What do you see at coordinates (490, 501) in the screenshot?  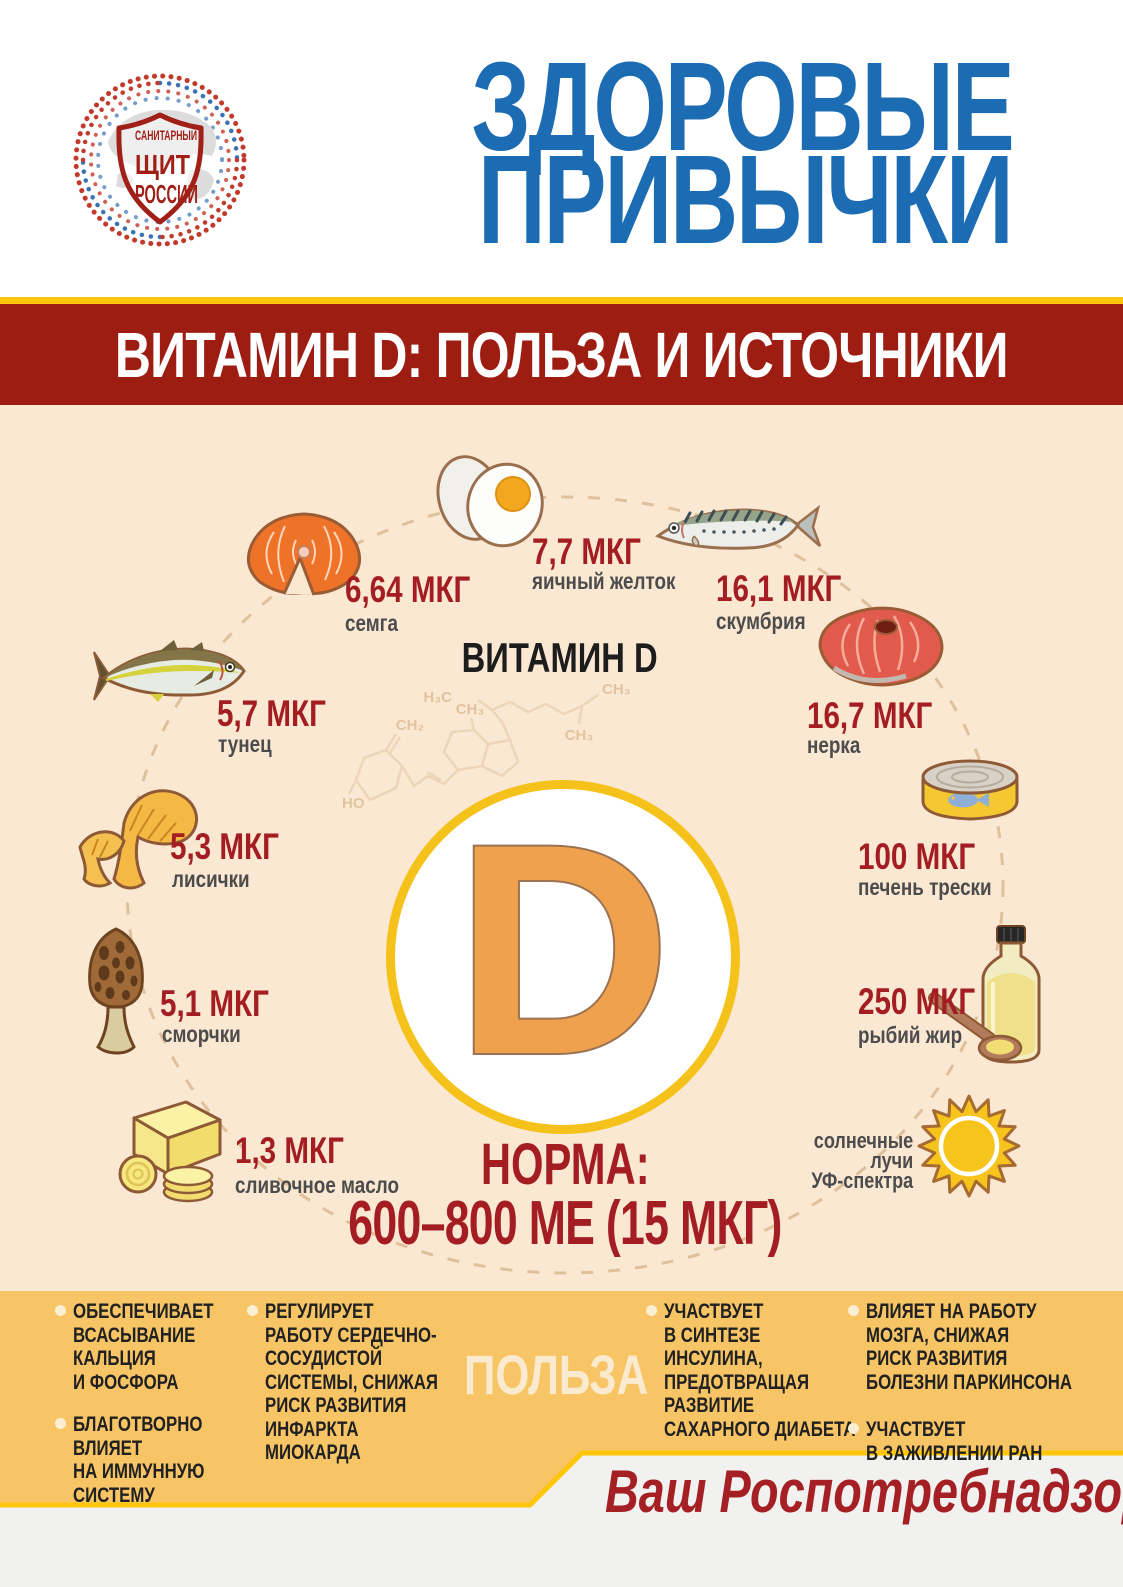 I see `egg-yolk-icon` at bounding box center [490, 501].